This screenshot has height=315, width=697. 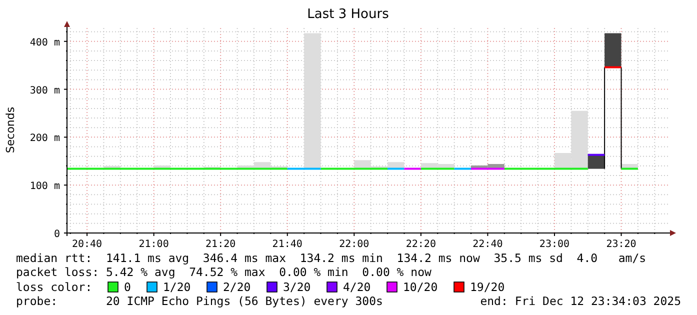 What do you see at coordinates (421, 244) in the screenshot?
I see `x-tick-label: 22:20` at bounding box center [421, 244].